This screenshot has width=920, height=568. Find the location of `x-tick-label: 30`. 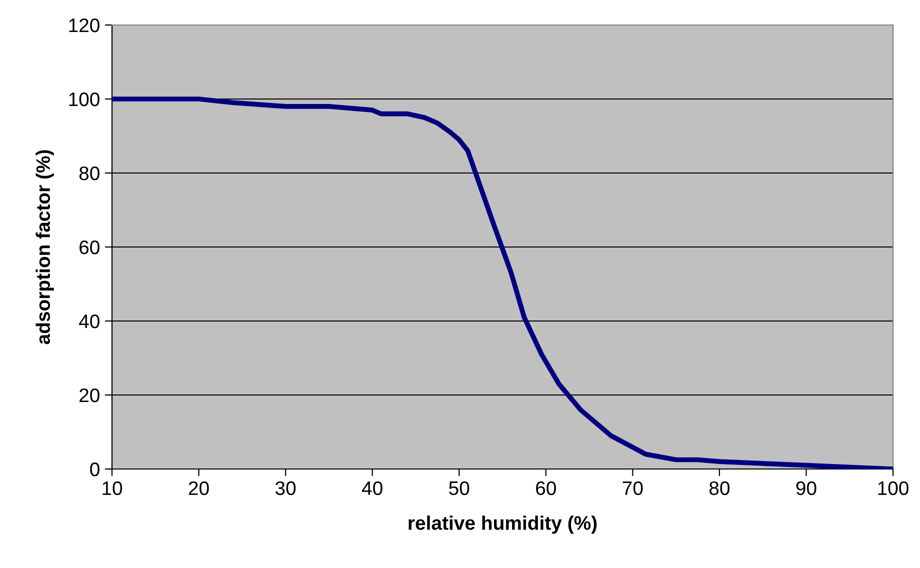

x-tick-label: 30 is located at coordinates (285, 488).